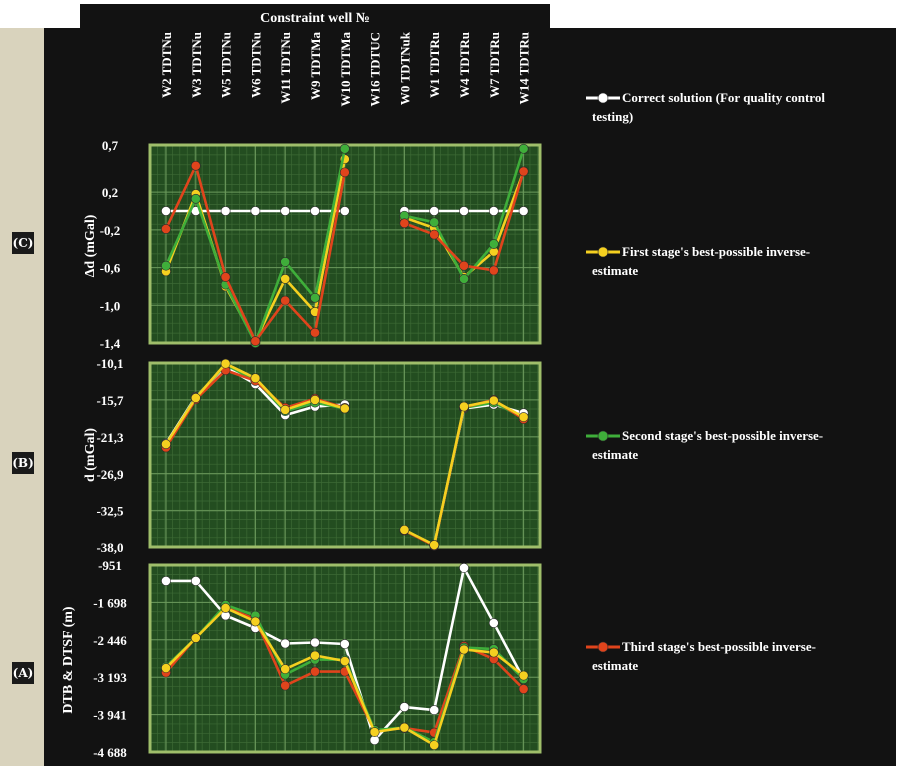 The height and width of the screenshot is (772, 900). What do you see at coordinates (23, 463) in the screenshot?
I see `panel-tag-b: (B)` at bounding box center [23, 463].